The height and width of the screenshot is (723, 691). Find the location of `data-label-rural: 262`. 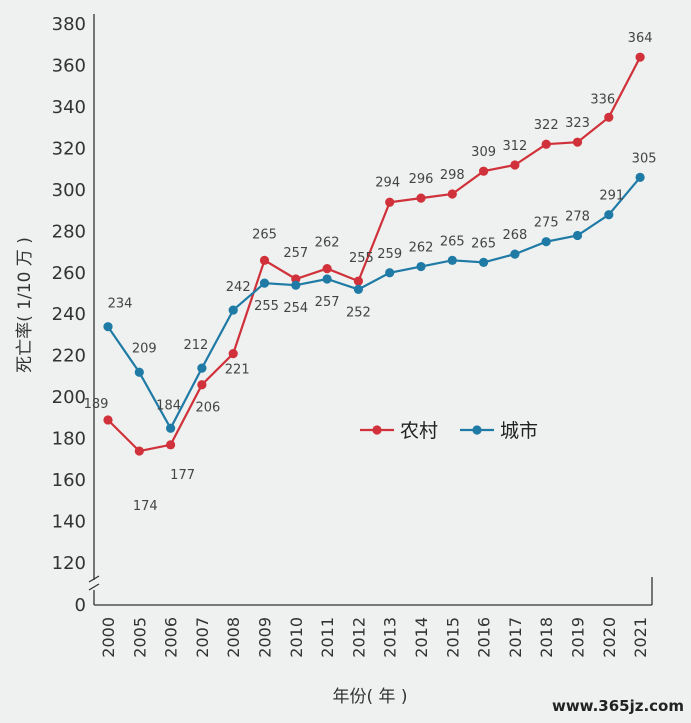

data-label-rural: 262 is located at coordinates (327, 243).